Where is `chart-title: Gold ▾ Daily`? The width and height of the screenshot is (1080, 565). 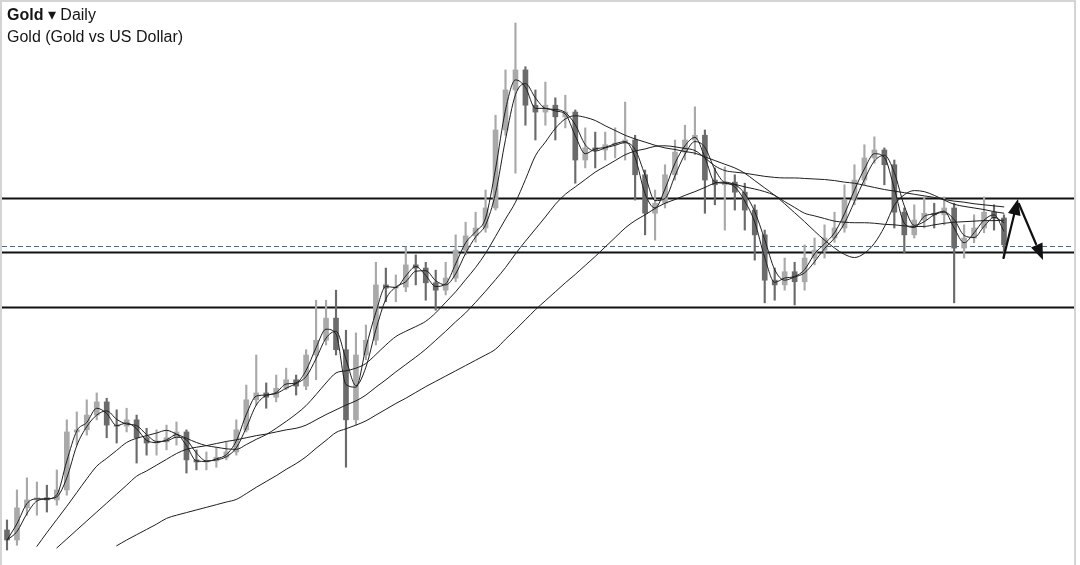 chart-title: Gold ▾ Daily is located at coordinates (51, 14).